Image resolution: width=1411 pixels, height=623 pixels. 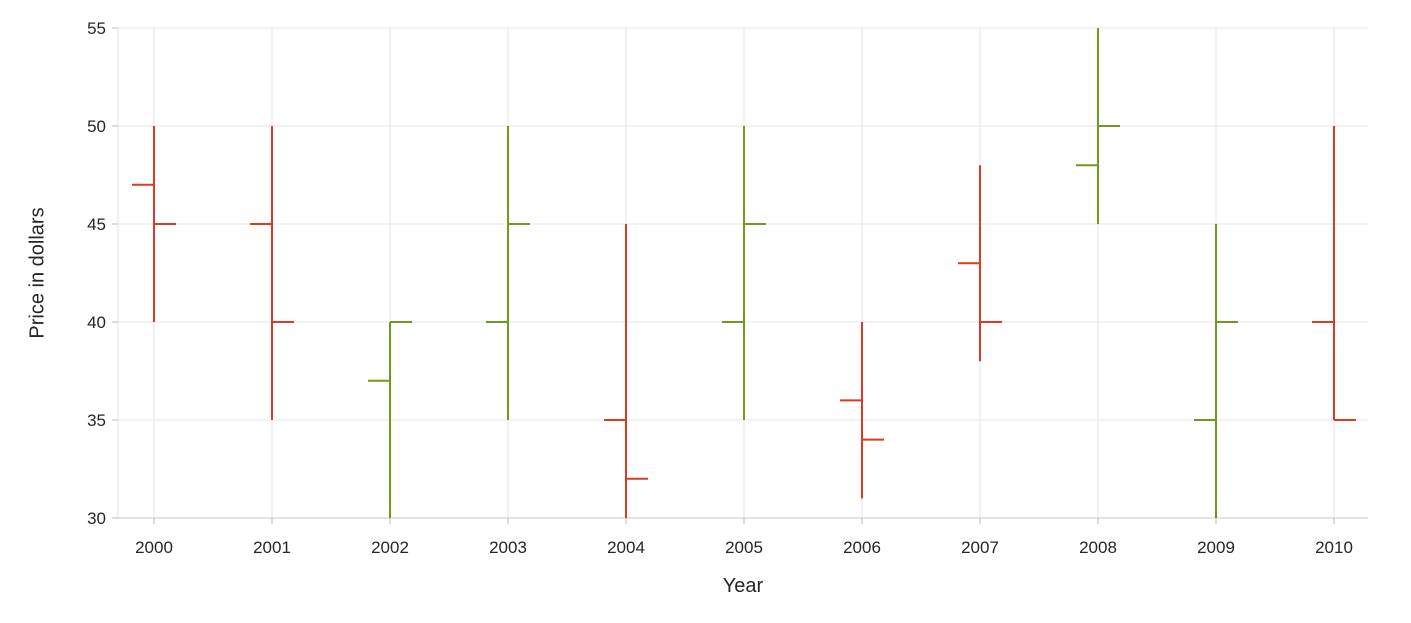 What do you see at coordinates (980, 547) in the screenshot?
I see `x-tick-label: 2007` at bounding box center [980, 547].